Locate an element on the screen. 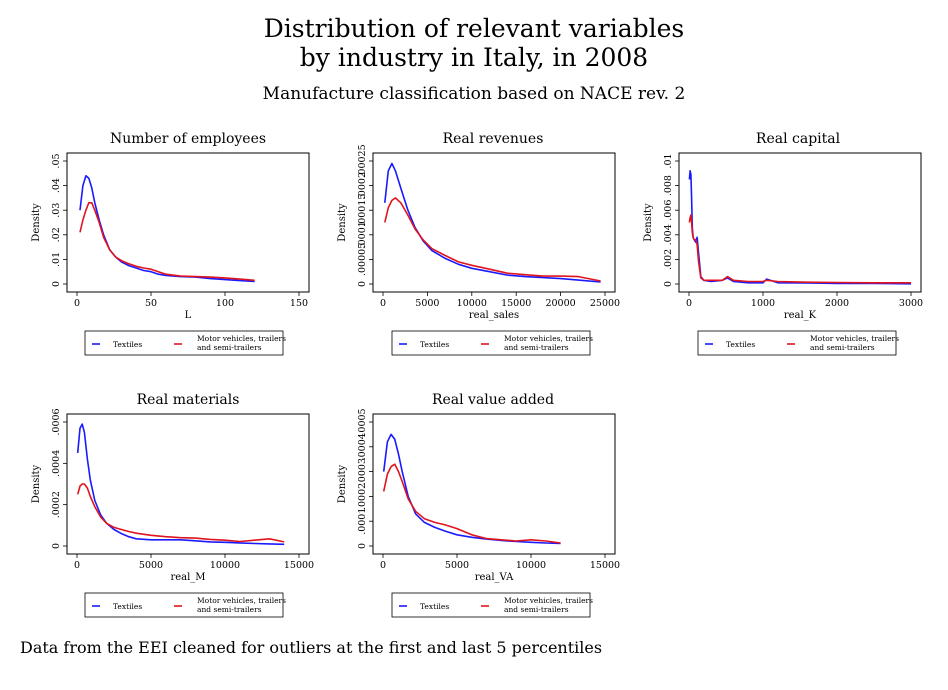 Image resolution: width=948 pixels, height=690 pixels. y-tick-label: .00025 is located at coordinates (362, 160).